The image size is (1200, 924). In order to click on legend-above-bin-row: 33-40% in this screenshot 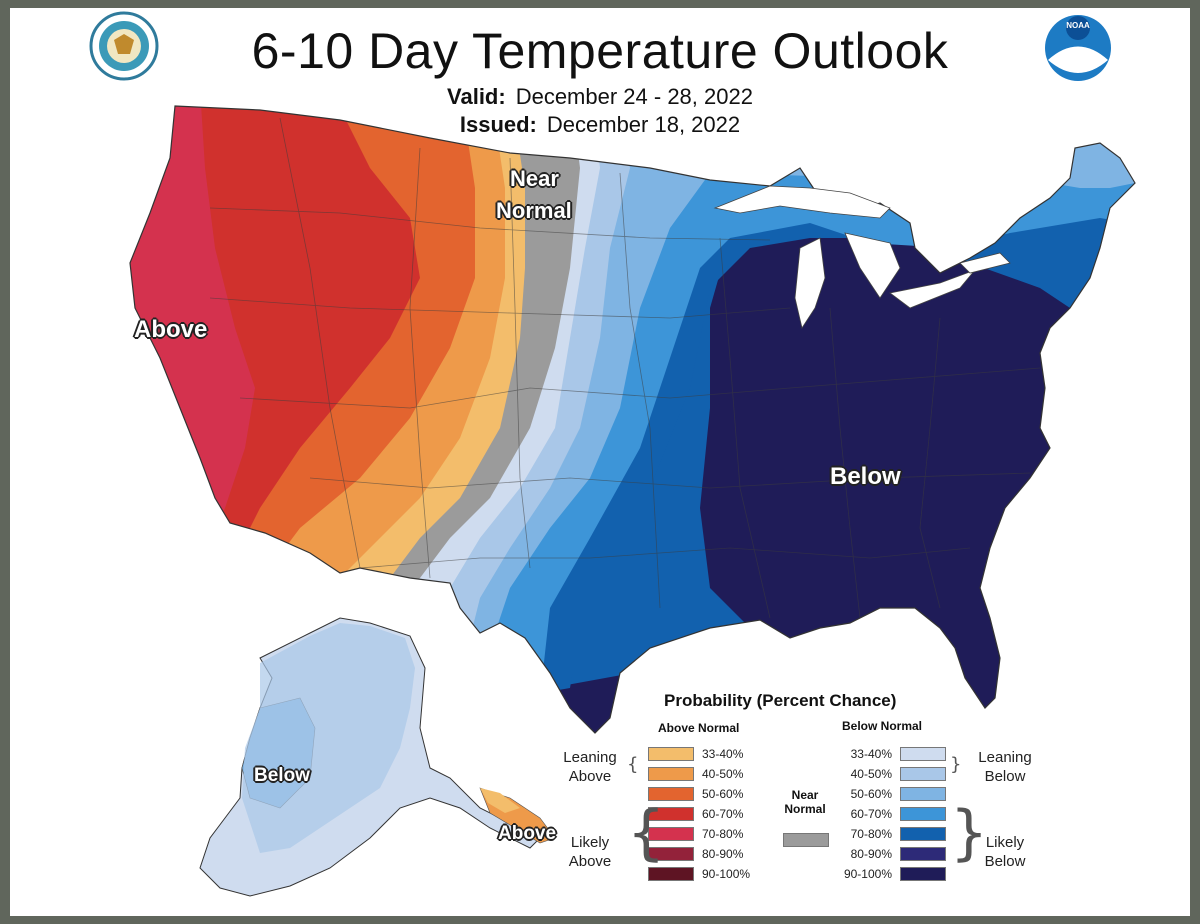, I will do `click(701, 754)`.